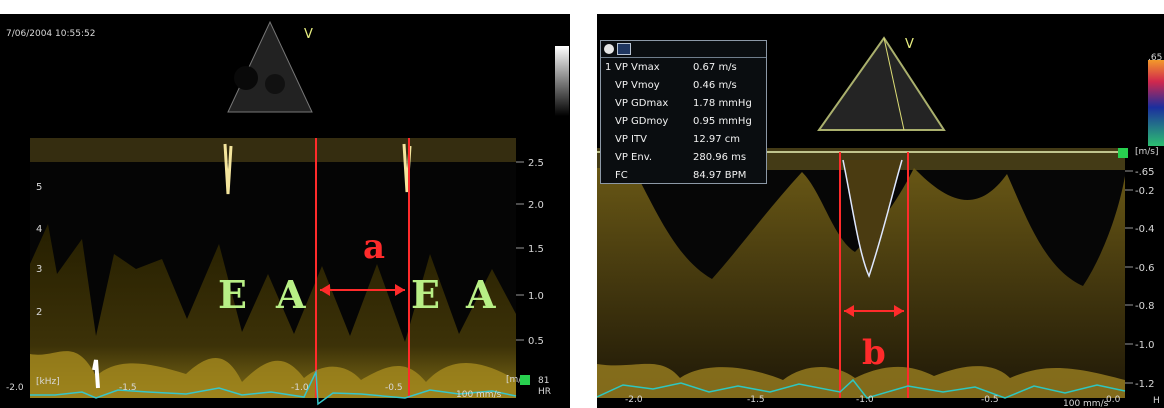 The height and width of the screenshot is (408, 1164). What do you see at coordinates (39, 269) in the screenshot?
I see `left-y-tick-3: 3` at bounding box center [39, 269].